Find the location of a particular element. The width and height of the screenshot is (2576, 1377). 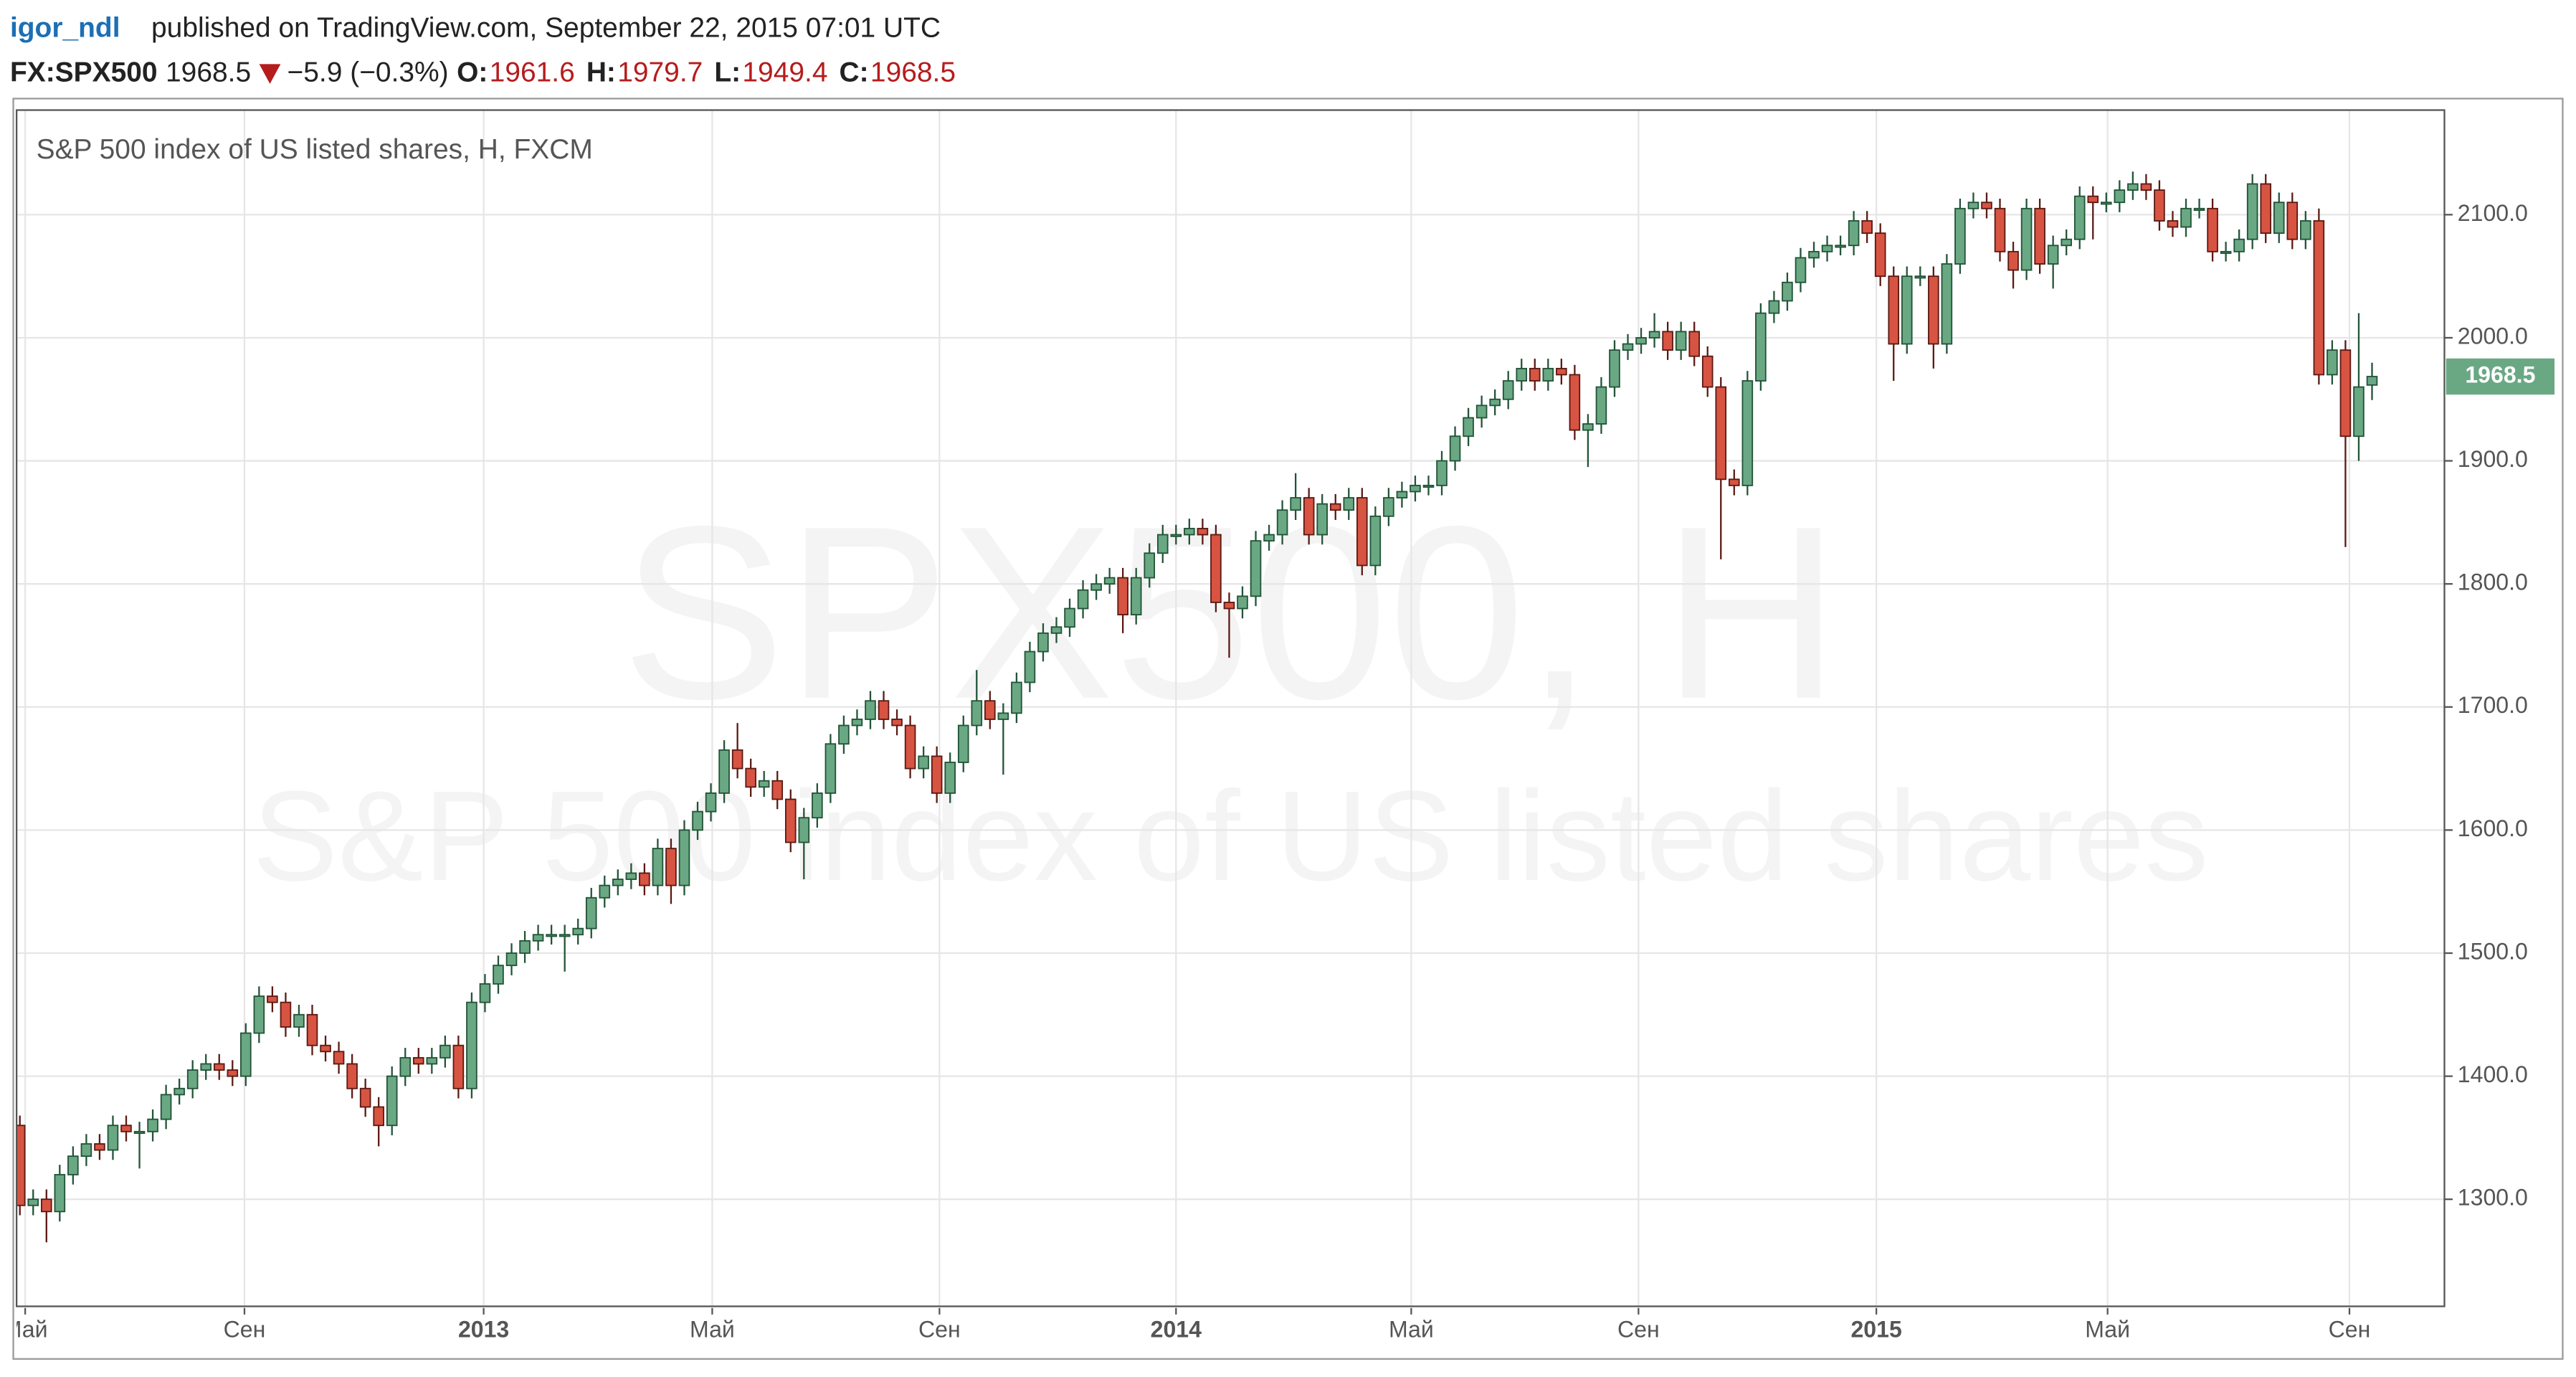

author: igor_ndl is located at coordinates (65, 28).